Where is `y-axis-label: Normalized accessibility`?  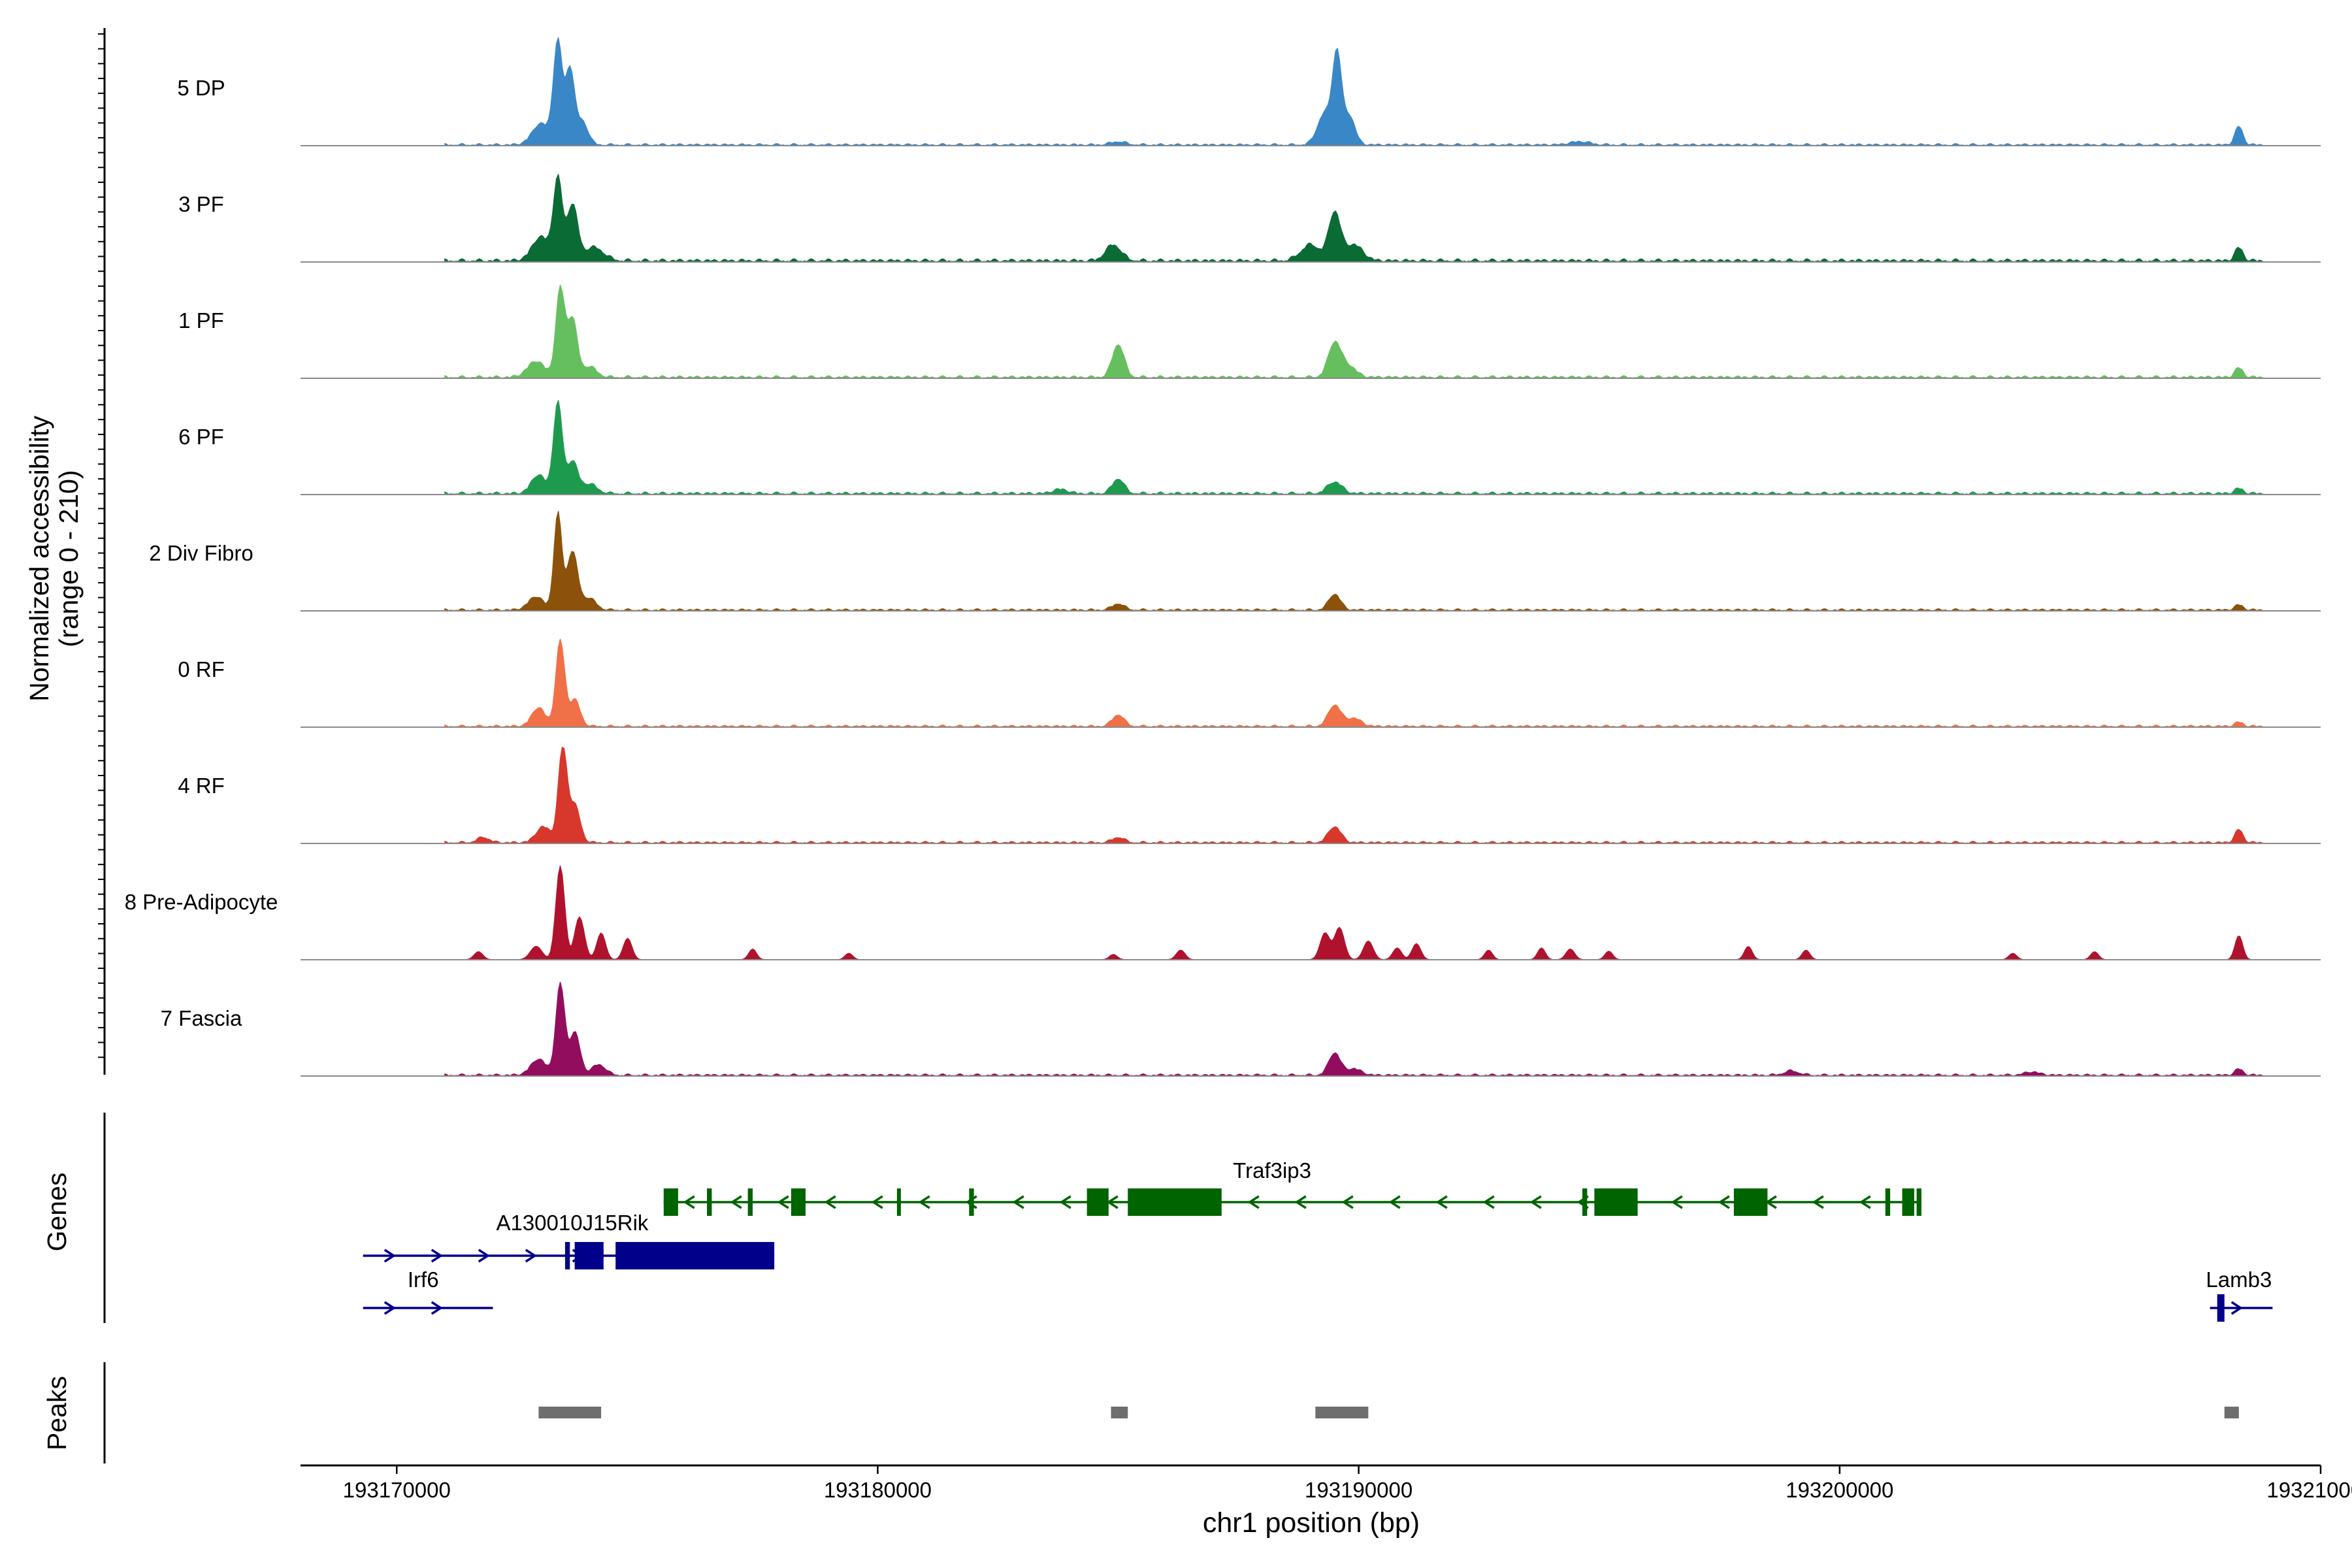
y-axis-label: Normalized accessibility is located at coordinates (39, 559).